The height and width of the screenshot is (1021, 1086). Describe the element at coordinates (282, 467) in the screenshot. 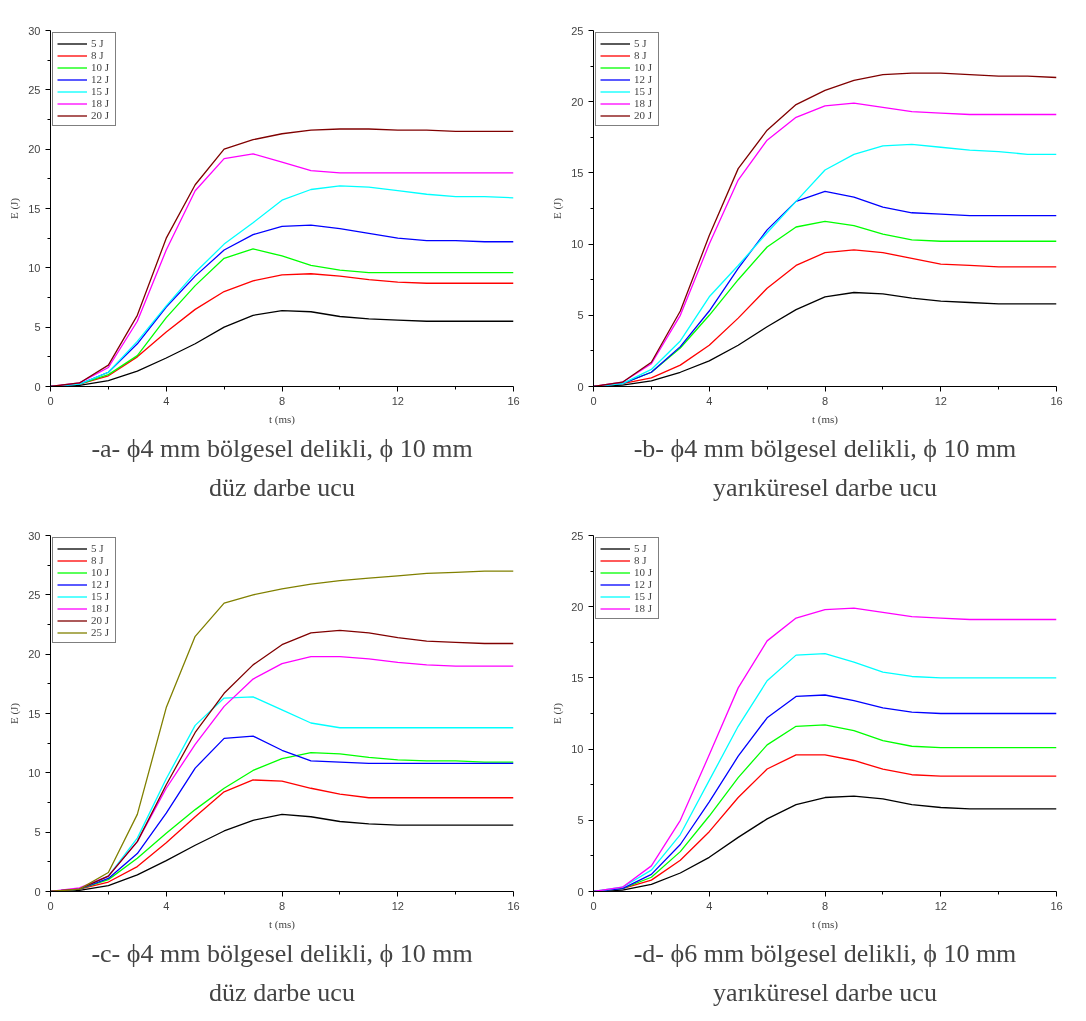

I see `text: -a- ϕ4 mm bölgesel delikli, ϕ 10 mm düz darbe ucu` at that location.